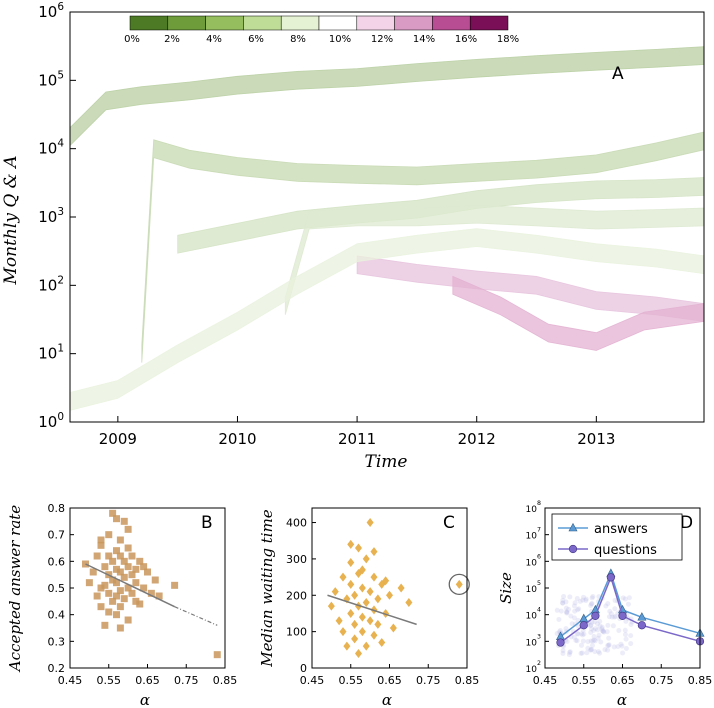  Describe the element at coordinates (147, 588) in the screenshot. I see `panel-b-frame` at that location.